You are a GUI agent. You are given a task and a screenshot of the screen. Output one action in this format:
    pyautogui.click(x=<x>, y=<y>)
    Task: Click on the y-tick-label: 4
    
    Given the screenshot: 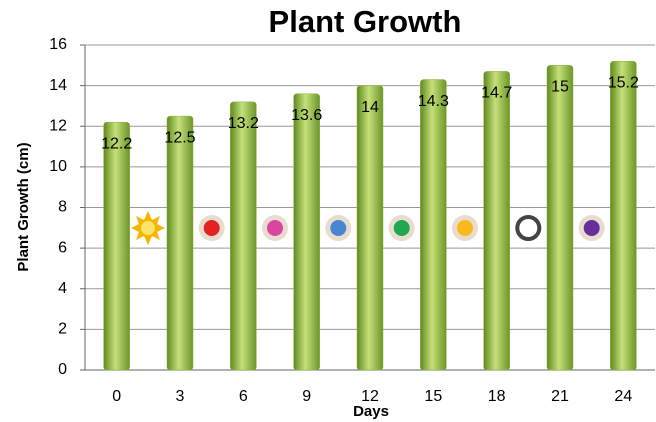 What is the action you would take?
    pyautogui.click(x=62, y=288)
    